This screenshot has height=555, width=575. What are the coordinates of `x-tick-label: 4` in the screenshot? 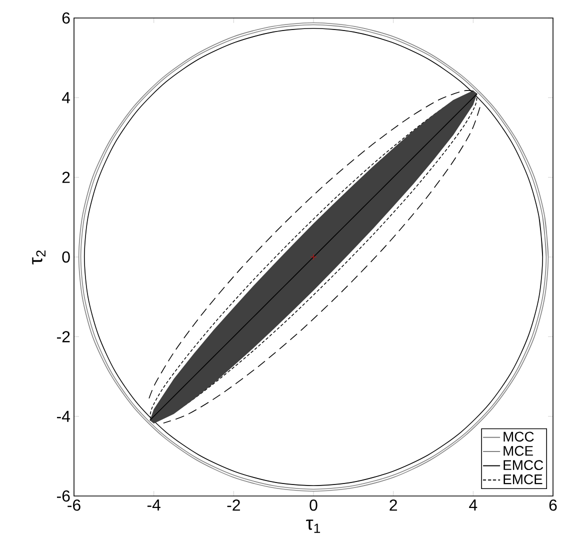 It's located at (473, 505).